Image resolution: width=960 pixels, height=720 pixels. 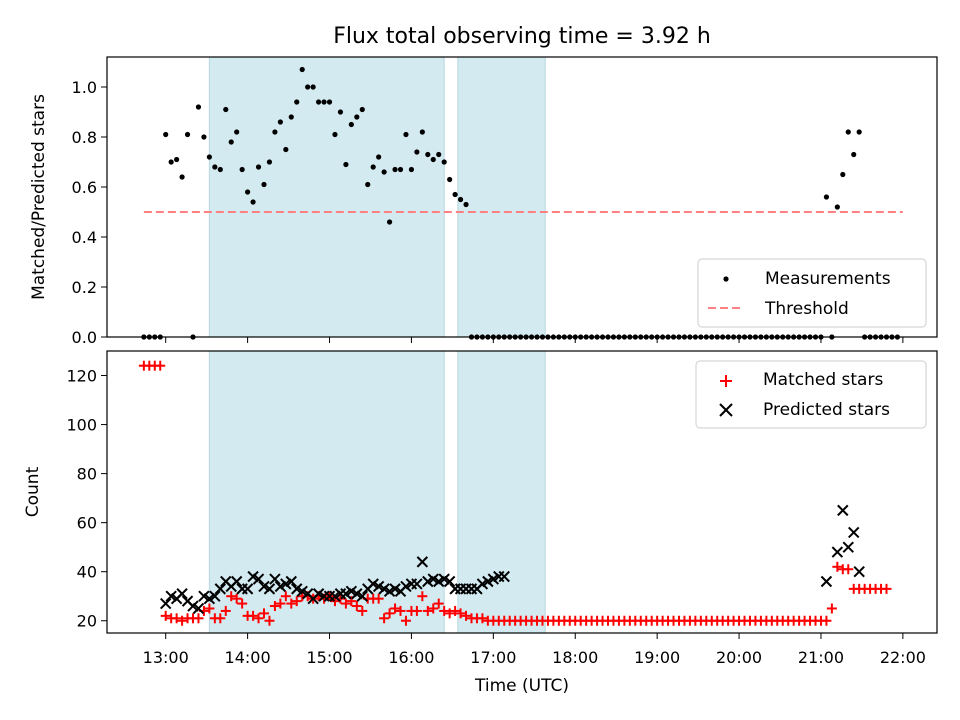 What do you see at coordinates (33, 491) in the screenshot?
I see `bottom-y-axis-label: Count` at bounding box center [33, 491].